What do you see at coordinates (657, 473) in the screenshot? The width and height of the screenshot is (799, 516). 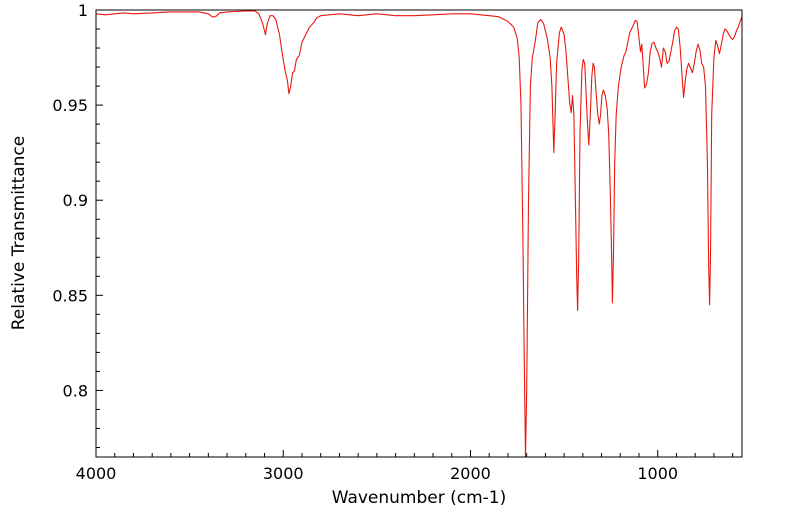 I see `x-tick-label: 1000` at bounding box center [657, 473].